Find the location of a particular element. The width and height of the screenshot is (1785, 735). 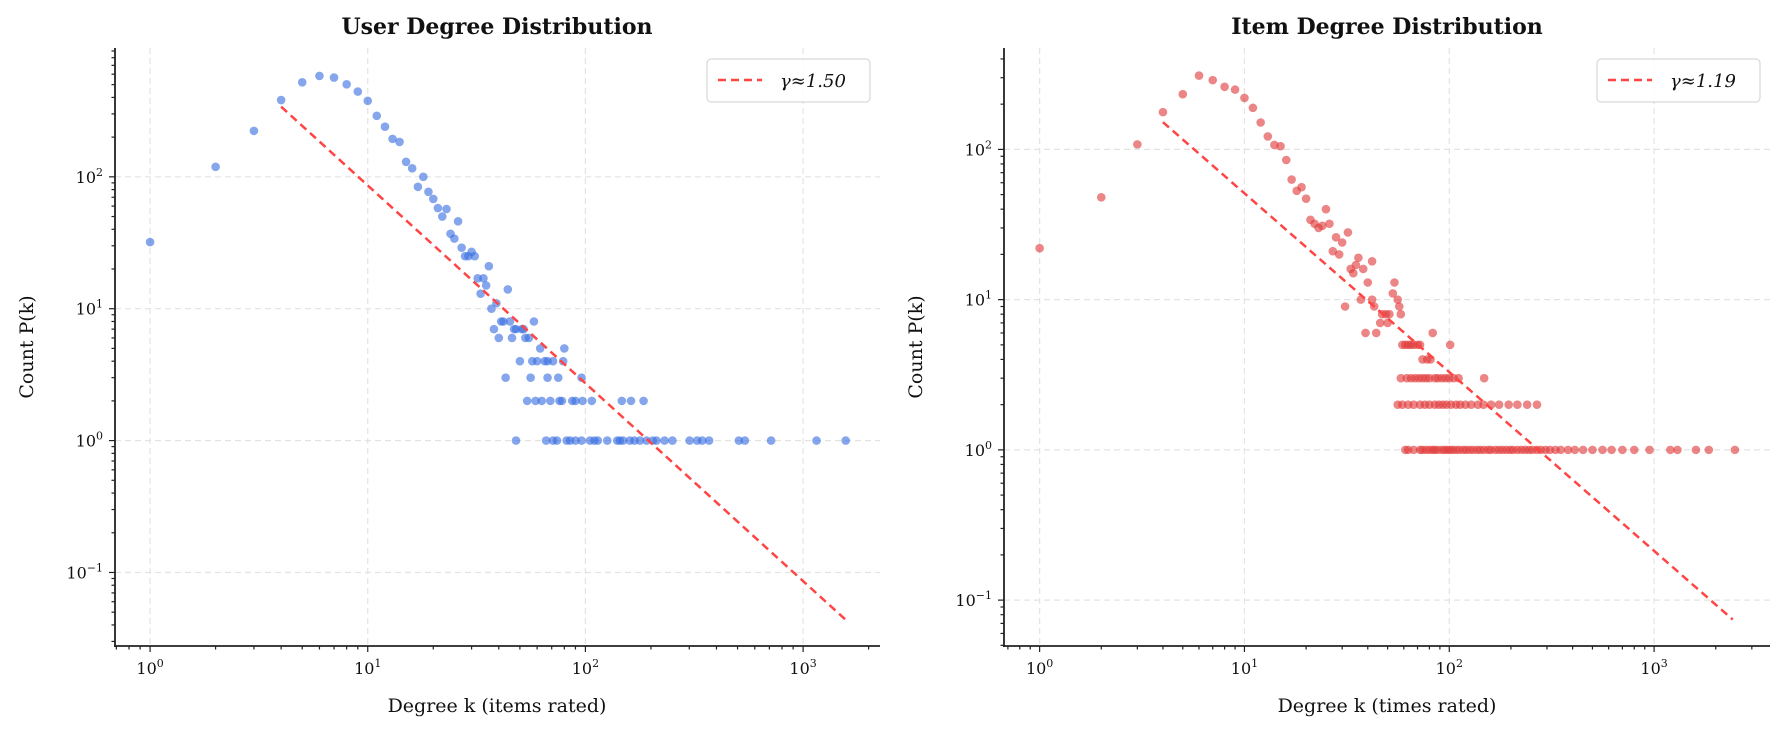

y-axis-label: Count P(k) is located at coordinates (916, 346).